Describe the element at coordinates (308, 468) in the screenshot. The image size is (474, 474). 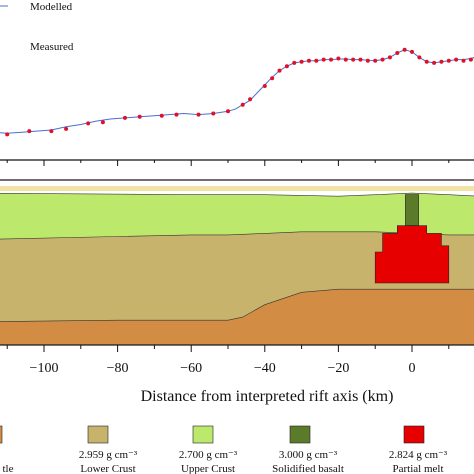
I see `key-label-3: Solidified basalt` at that location.